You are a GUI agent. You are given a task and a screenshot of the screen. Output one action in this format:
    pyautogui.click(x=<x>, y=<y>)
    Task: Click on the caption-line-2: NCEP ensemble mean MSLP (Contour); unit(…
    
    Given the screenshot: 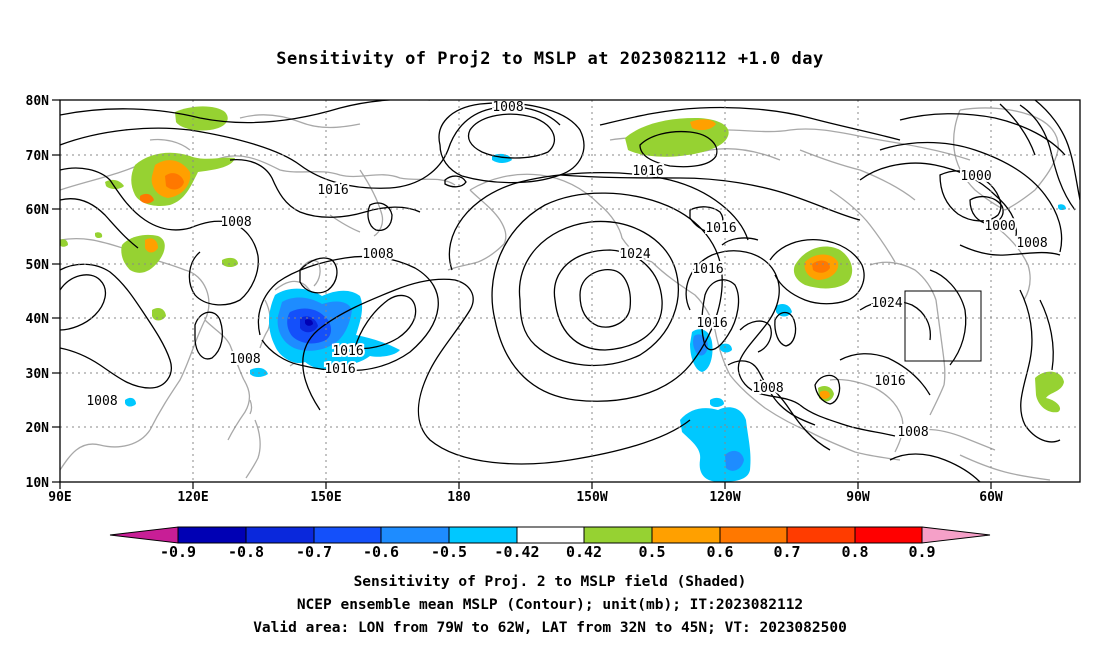 What is the action you would take?
    pyautogui.click(x=550, y=605)
    